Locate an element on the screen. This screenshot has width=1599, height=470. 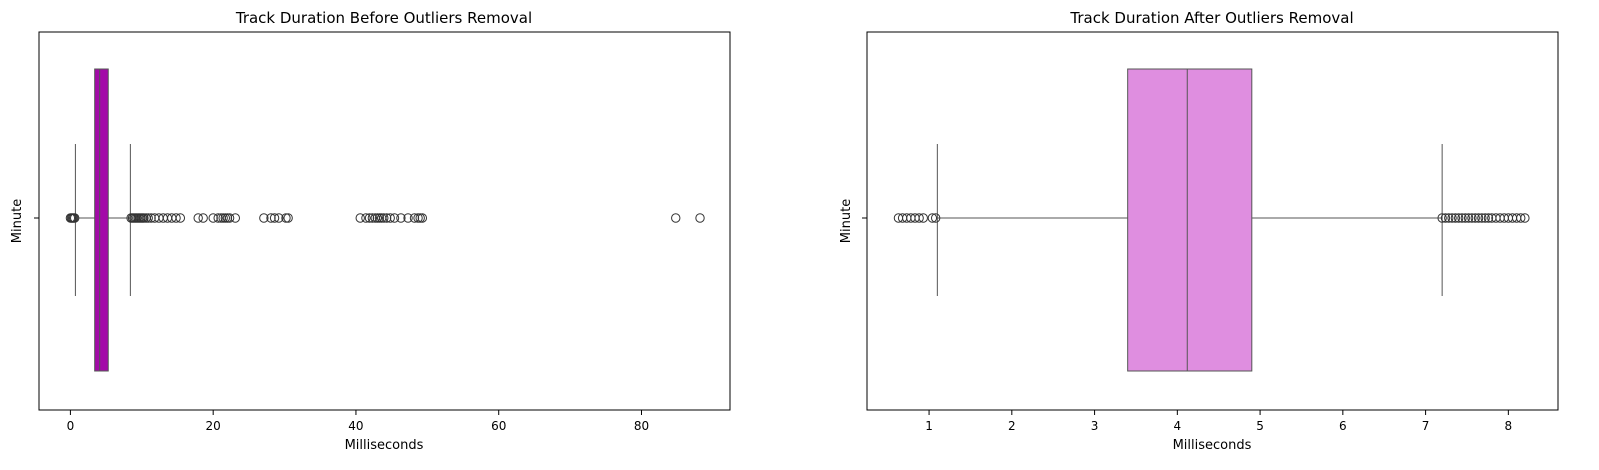
chart-title: Track Duration After Outliers Removal is located at coordinates (1211, 18).